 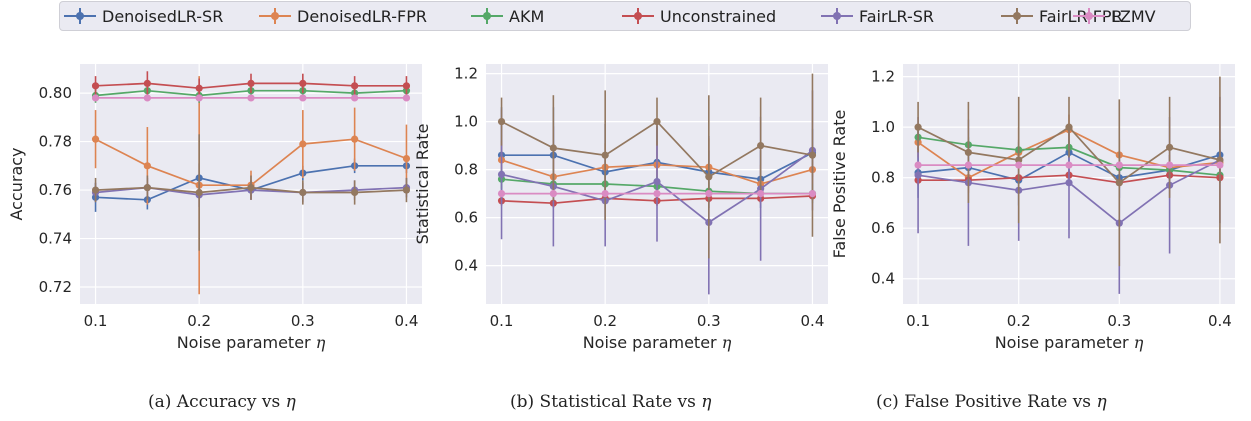 I want to click on legend-item-denoisedlr-sr: DenoisedLR-SR, so click(x=143, y=16).